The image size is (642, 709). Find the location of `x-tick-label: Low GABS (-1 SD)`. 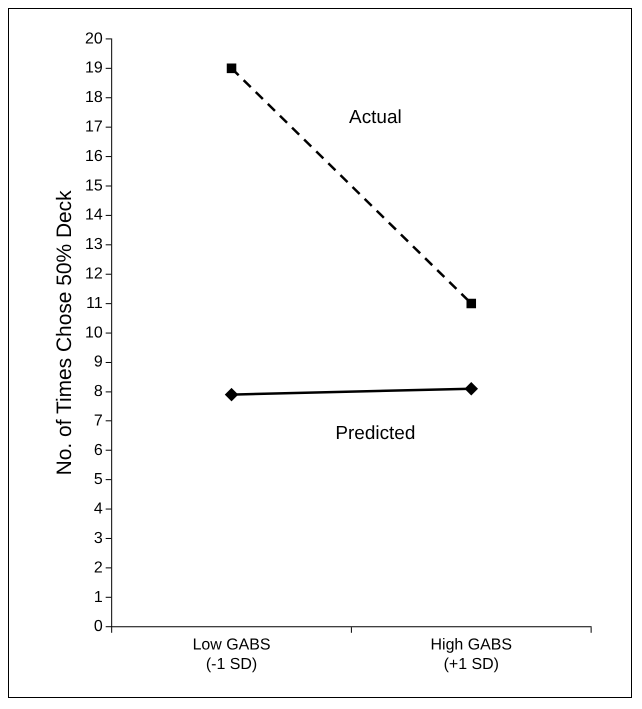

x-tick-label: Low GABS (-1 SD) is located at coordinates (231, 654).